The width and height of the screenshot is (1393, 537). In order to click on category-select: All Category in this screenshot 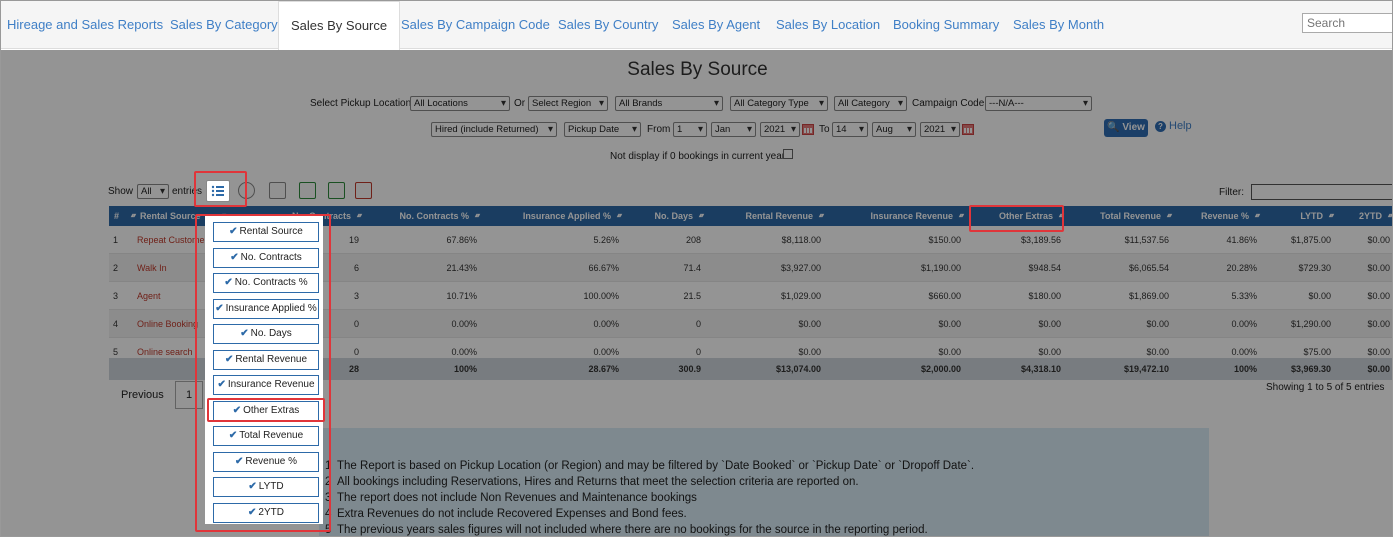, I will do `click(870, 103)`.